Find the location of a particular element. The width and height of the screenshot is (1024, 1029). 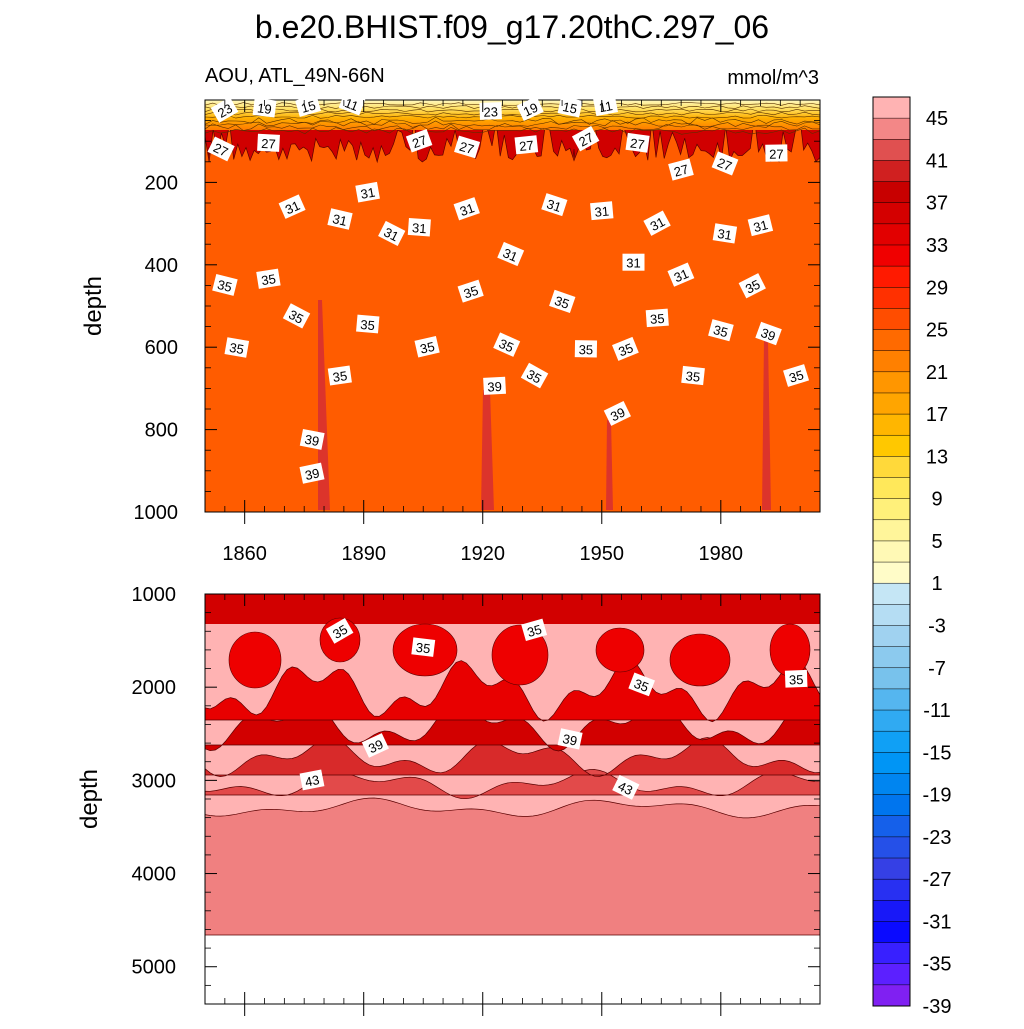

bottom-contour-label: 39 is located at coordinates (375, 745).